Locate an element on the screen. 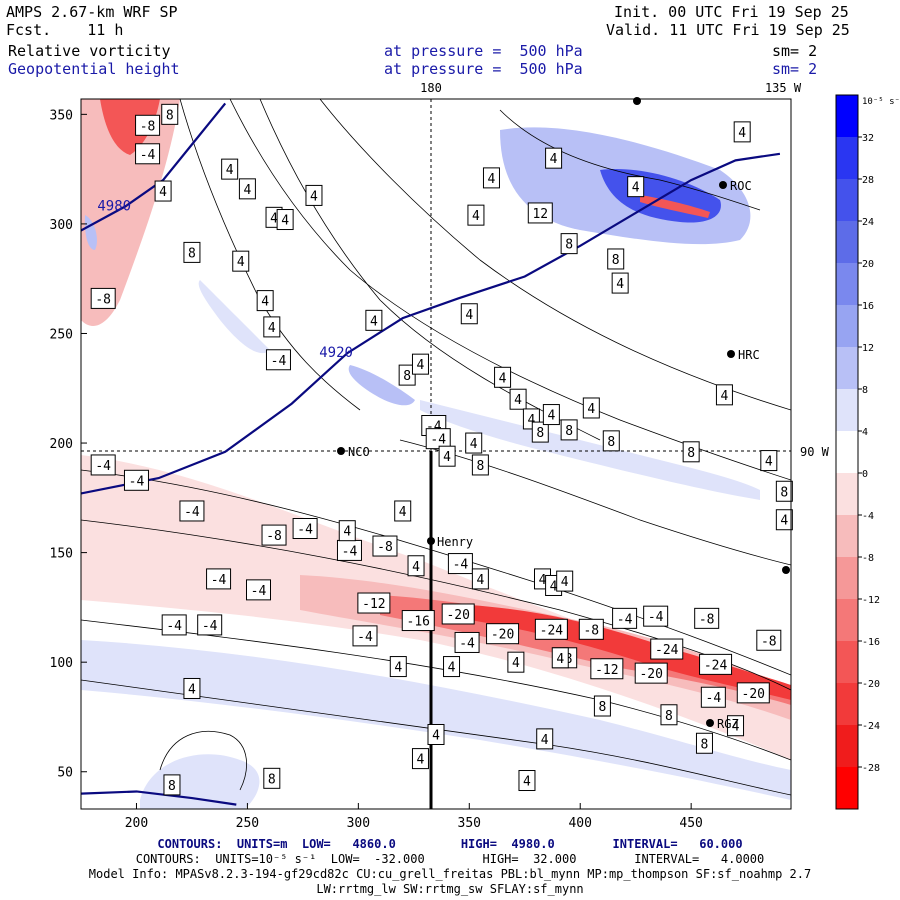 This screenshot has height=900, width=900. colorbar-tick-label: 24 is located at coordinates (868, 222).